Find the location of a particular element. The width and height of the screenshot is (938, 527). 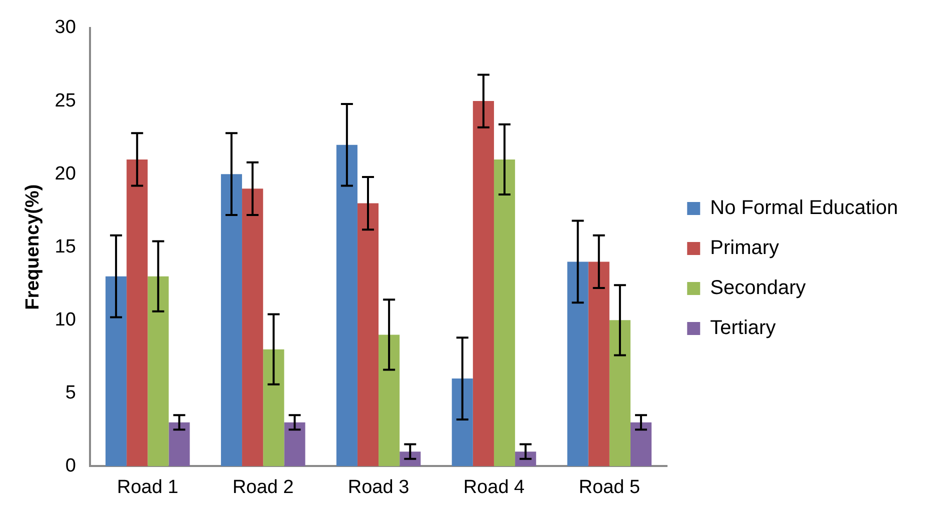

x-tick-label: Road 2 is located at coordinates (263, 487).